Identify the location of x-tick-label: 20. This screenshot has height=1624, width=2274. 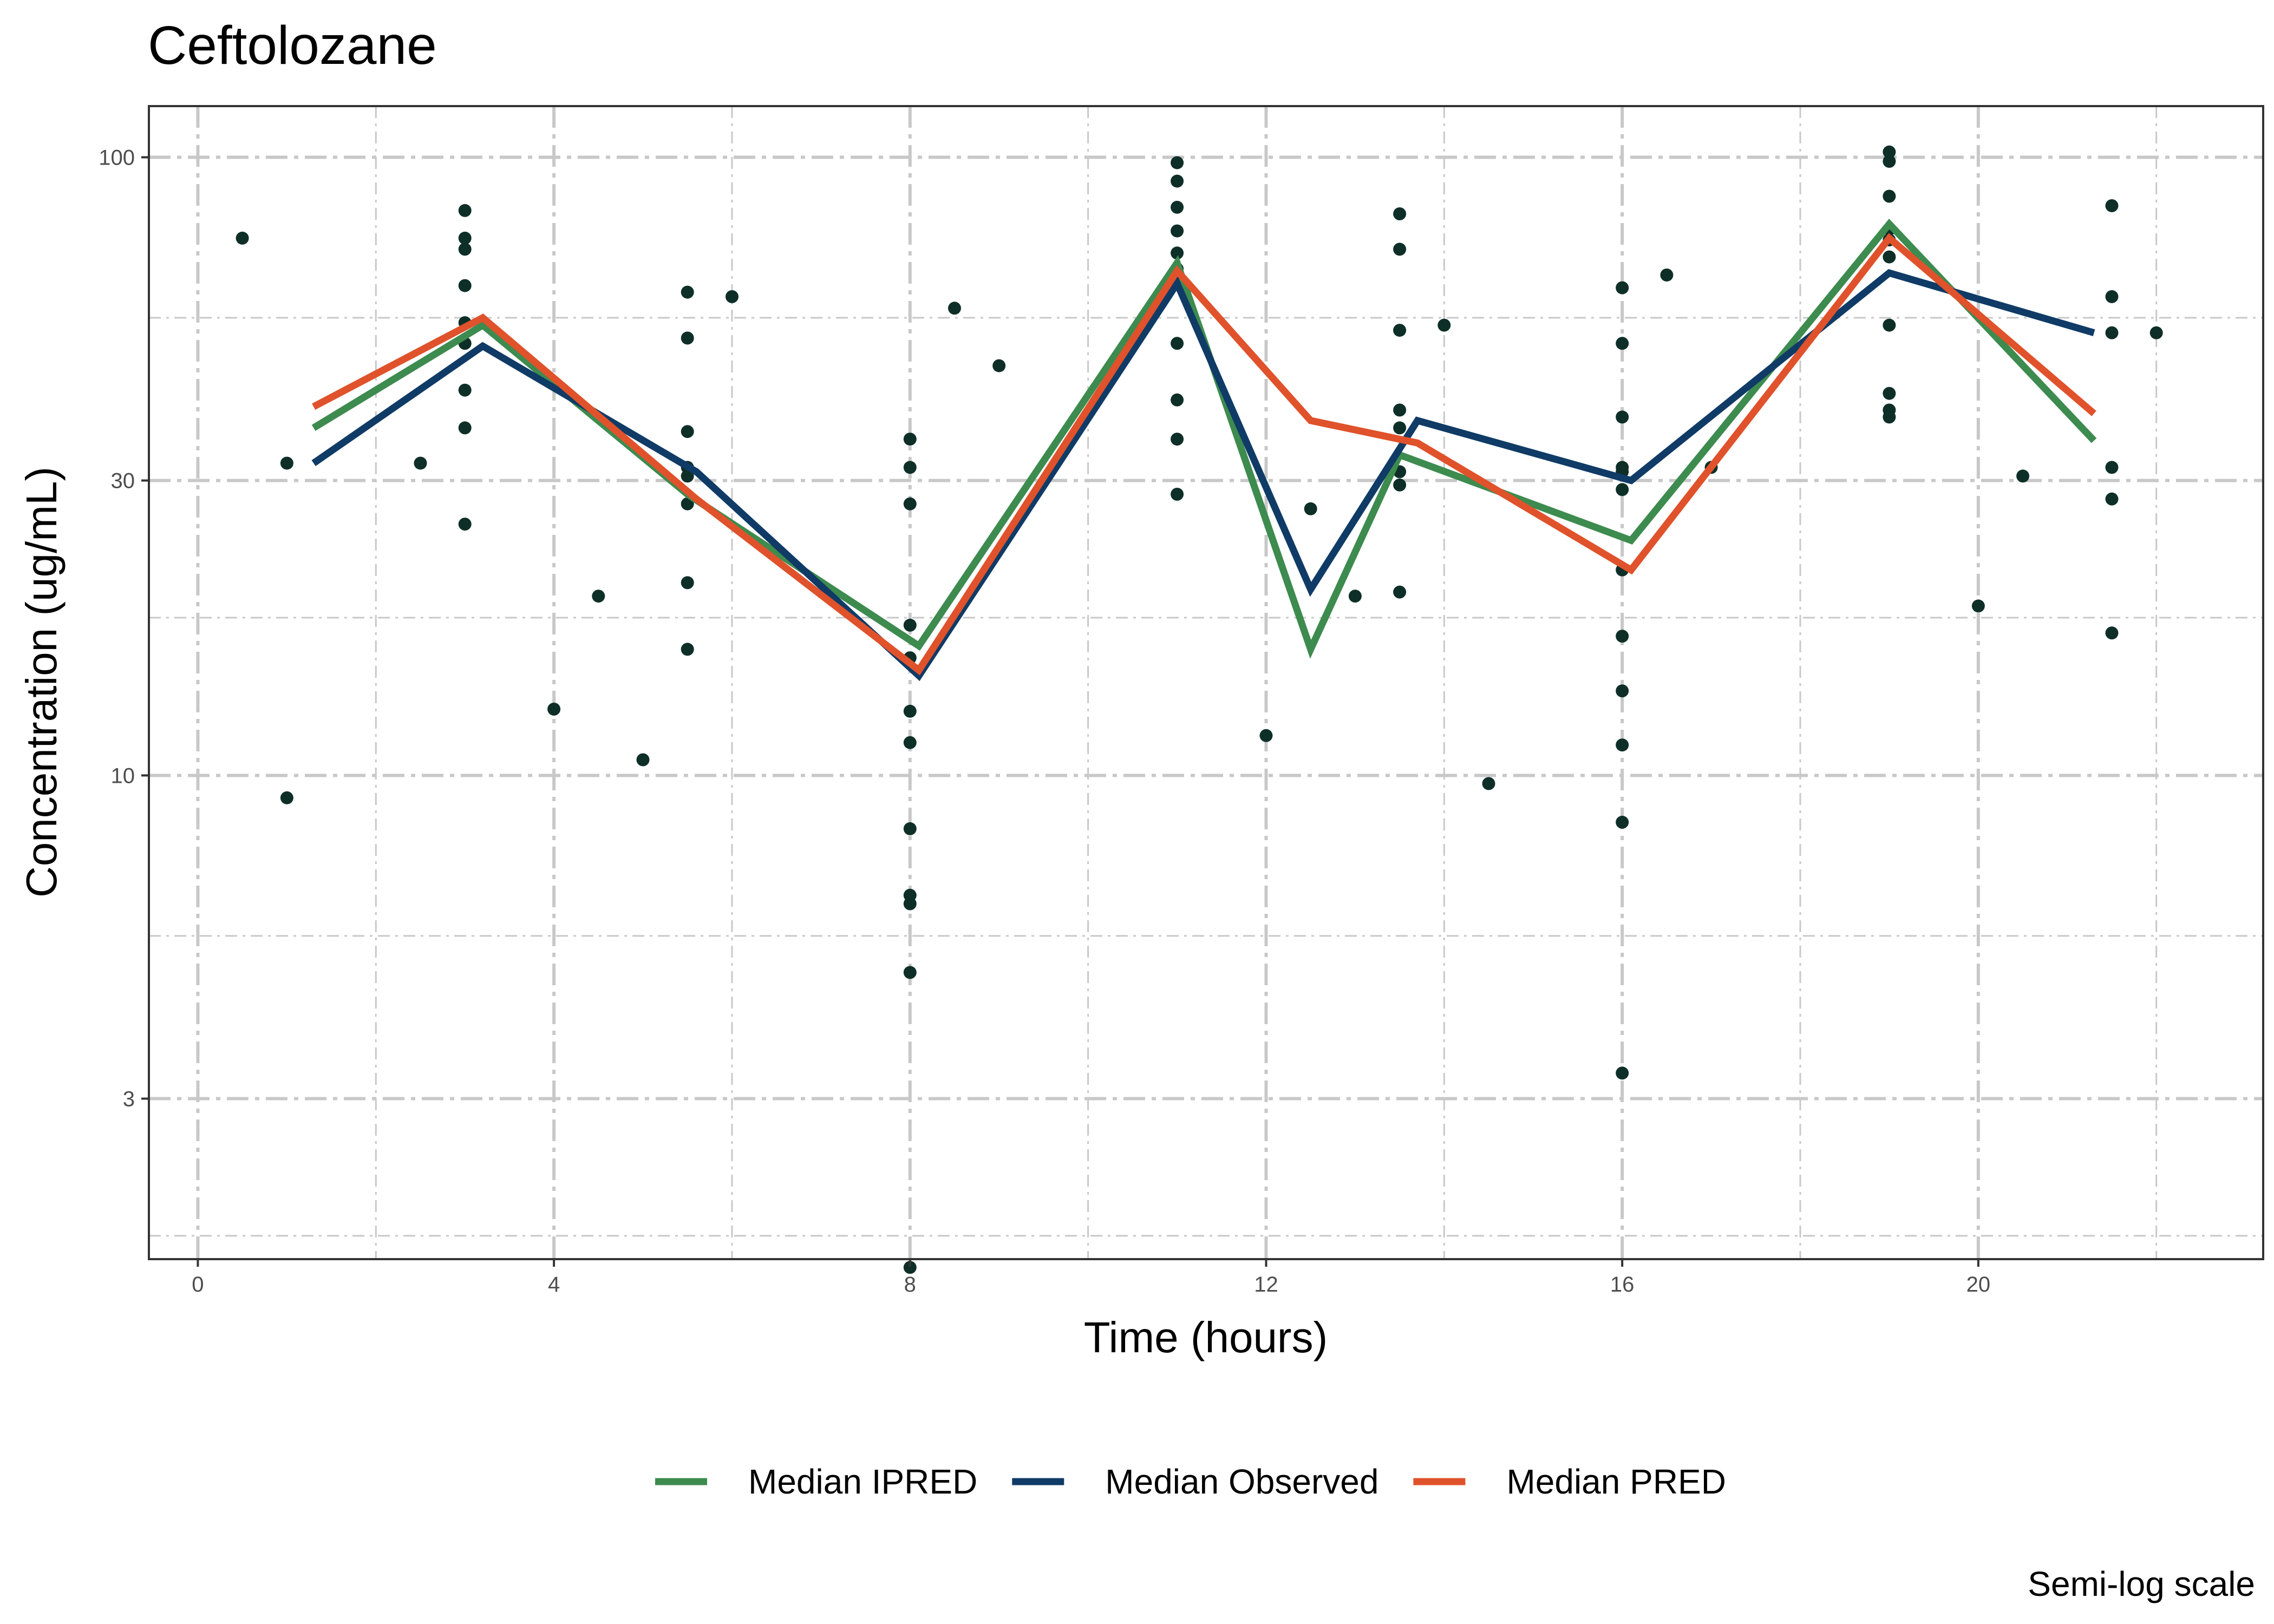
(1979, 1284).